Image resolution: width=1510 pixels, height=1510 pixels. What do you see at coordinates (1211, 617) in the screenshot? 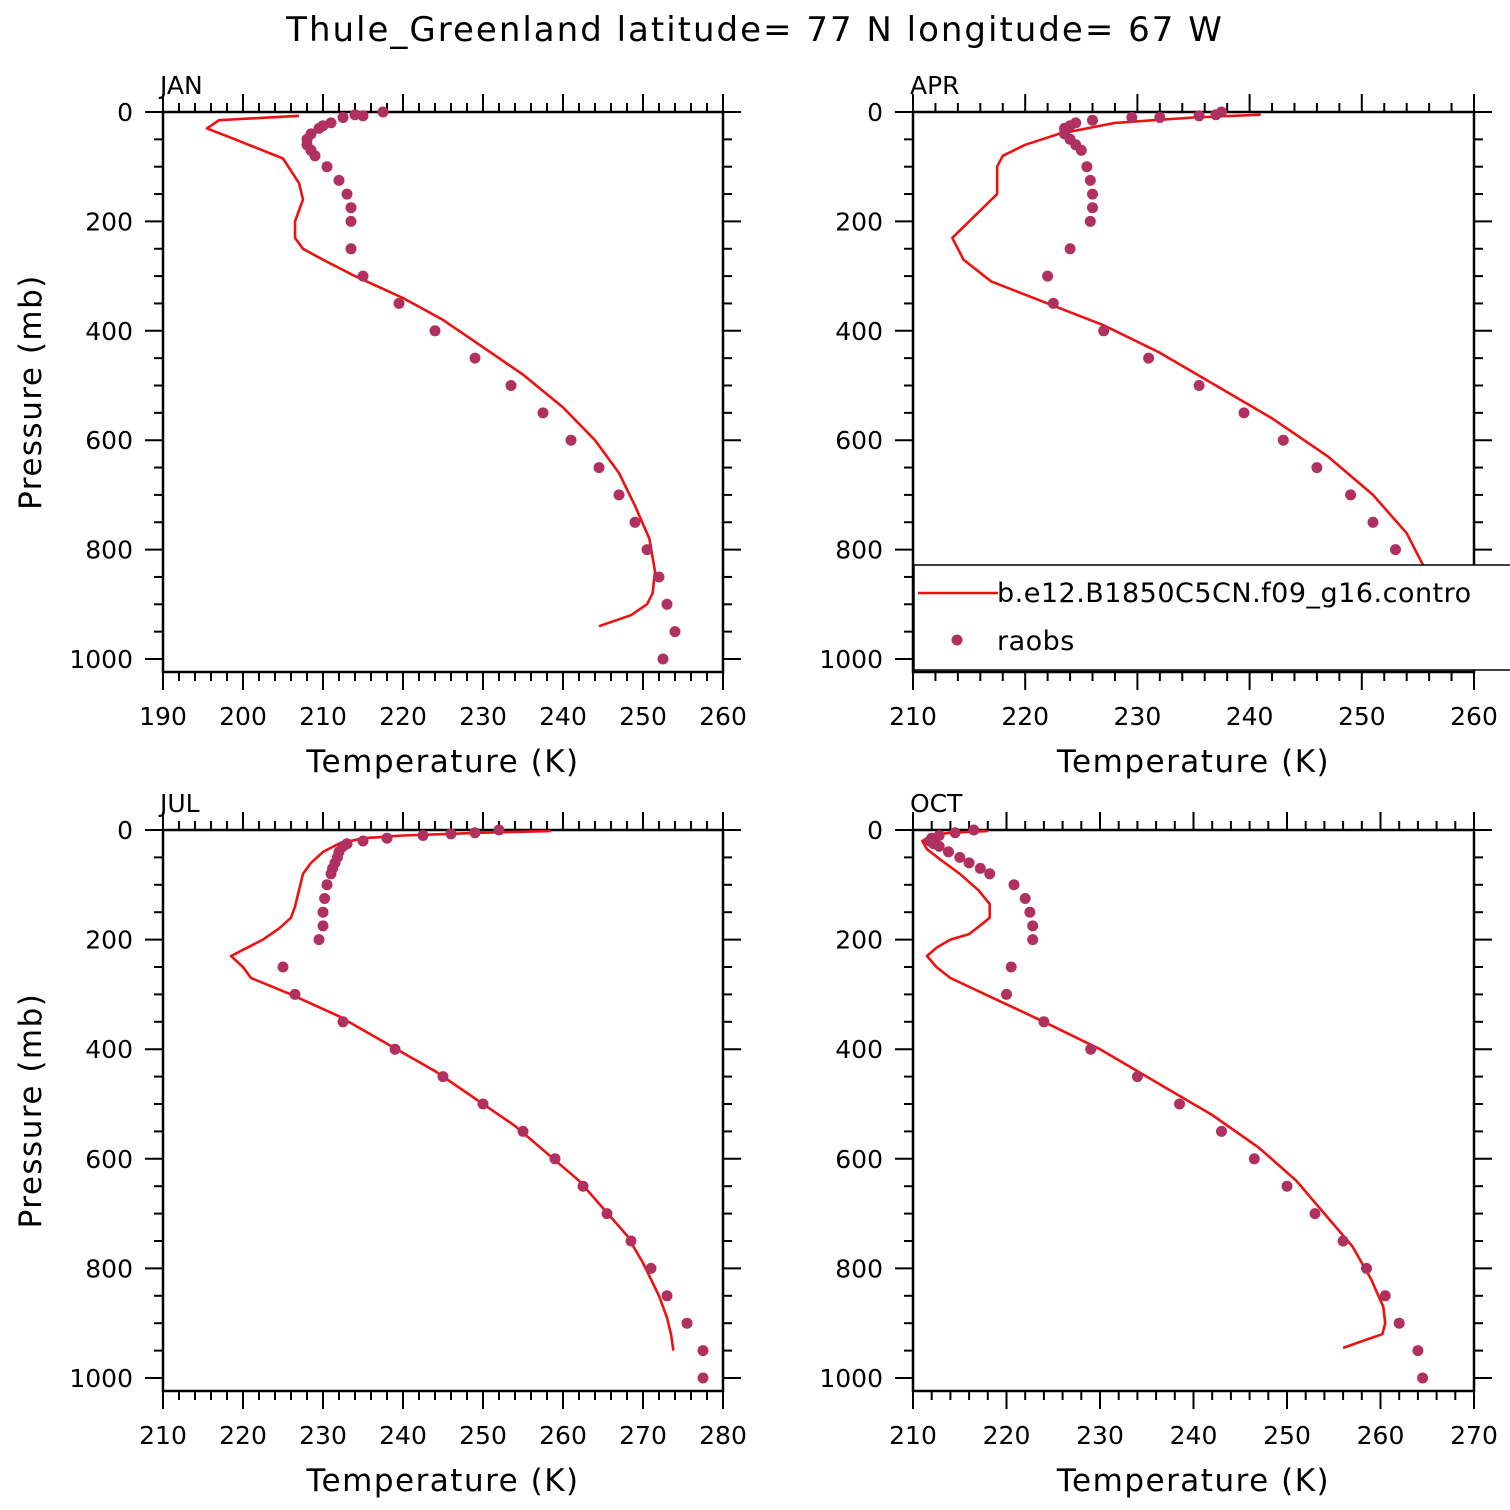
I see `legend-box` at bounding box center [1211, 617].